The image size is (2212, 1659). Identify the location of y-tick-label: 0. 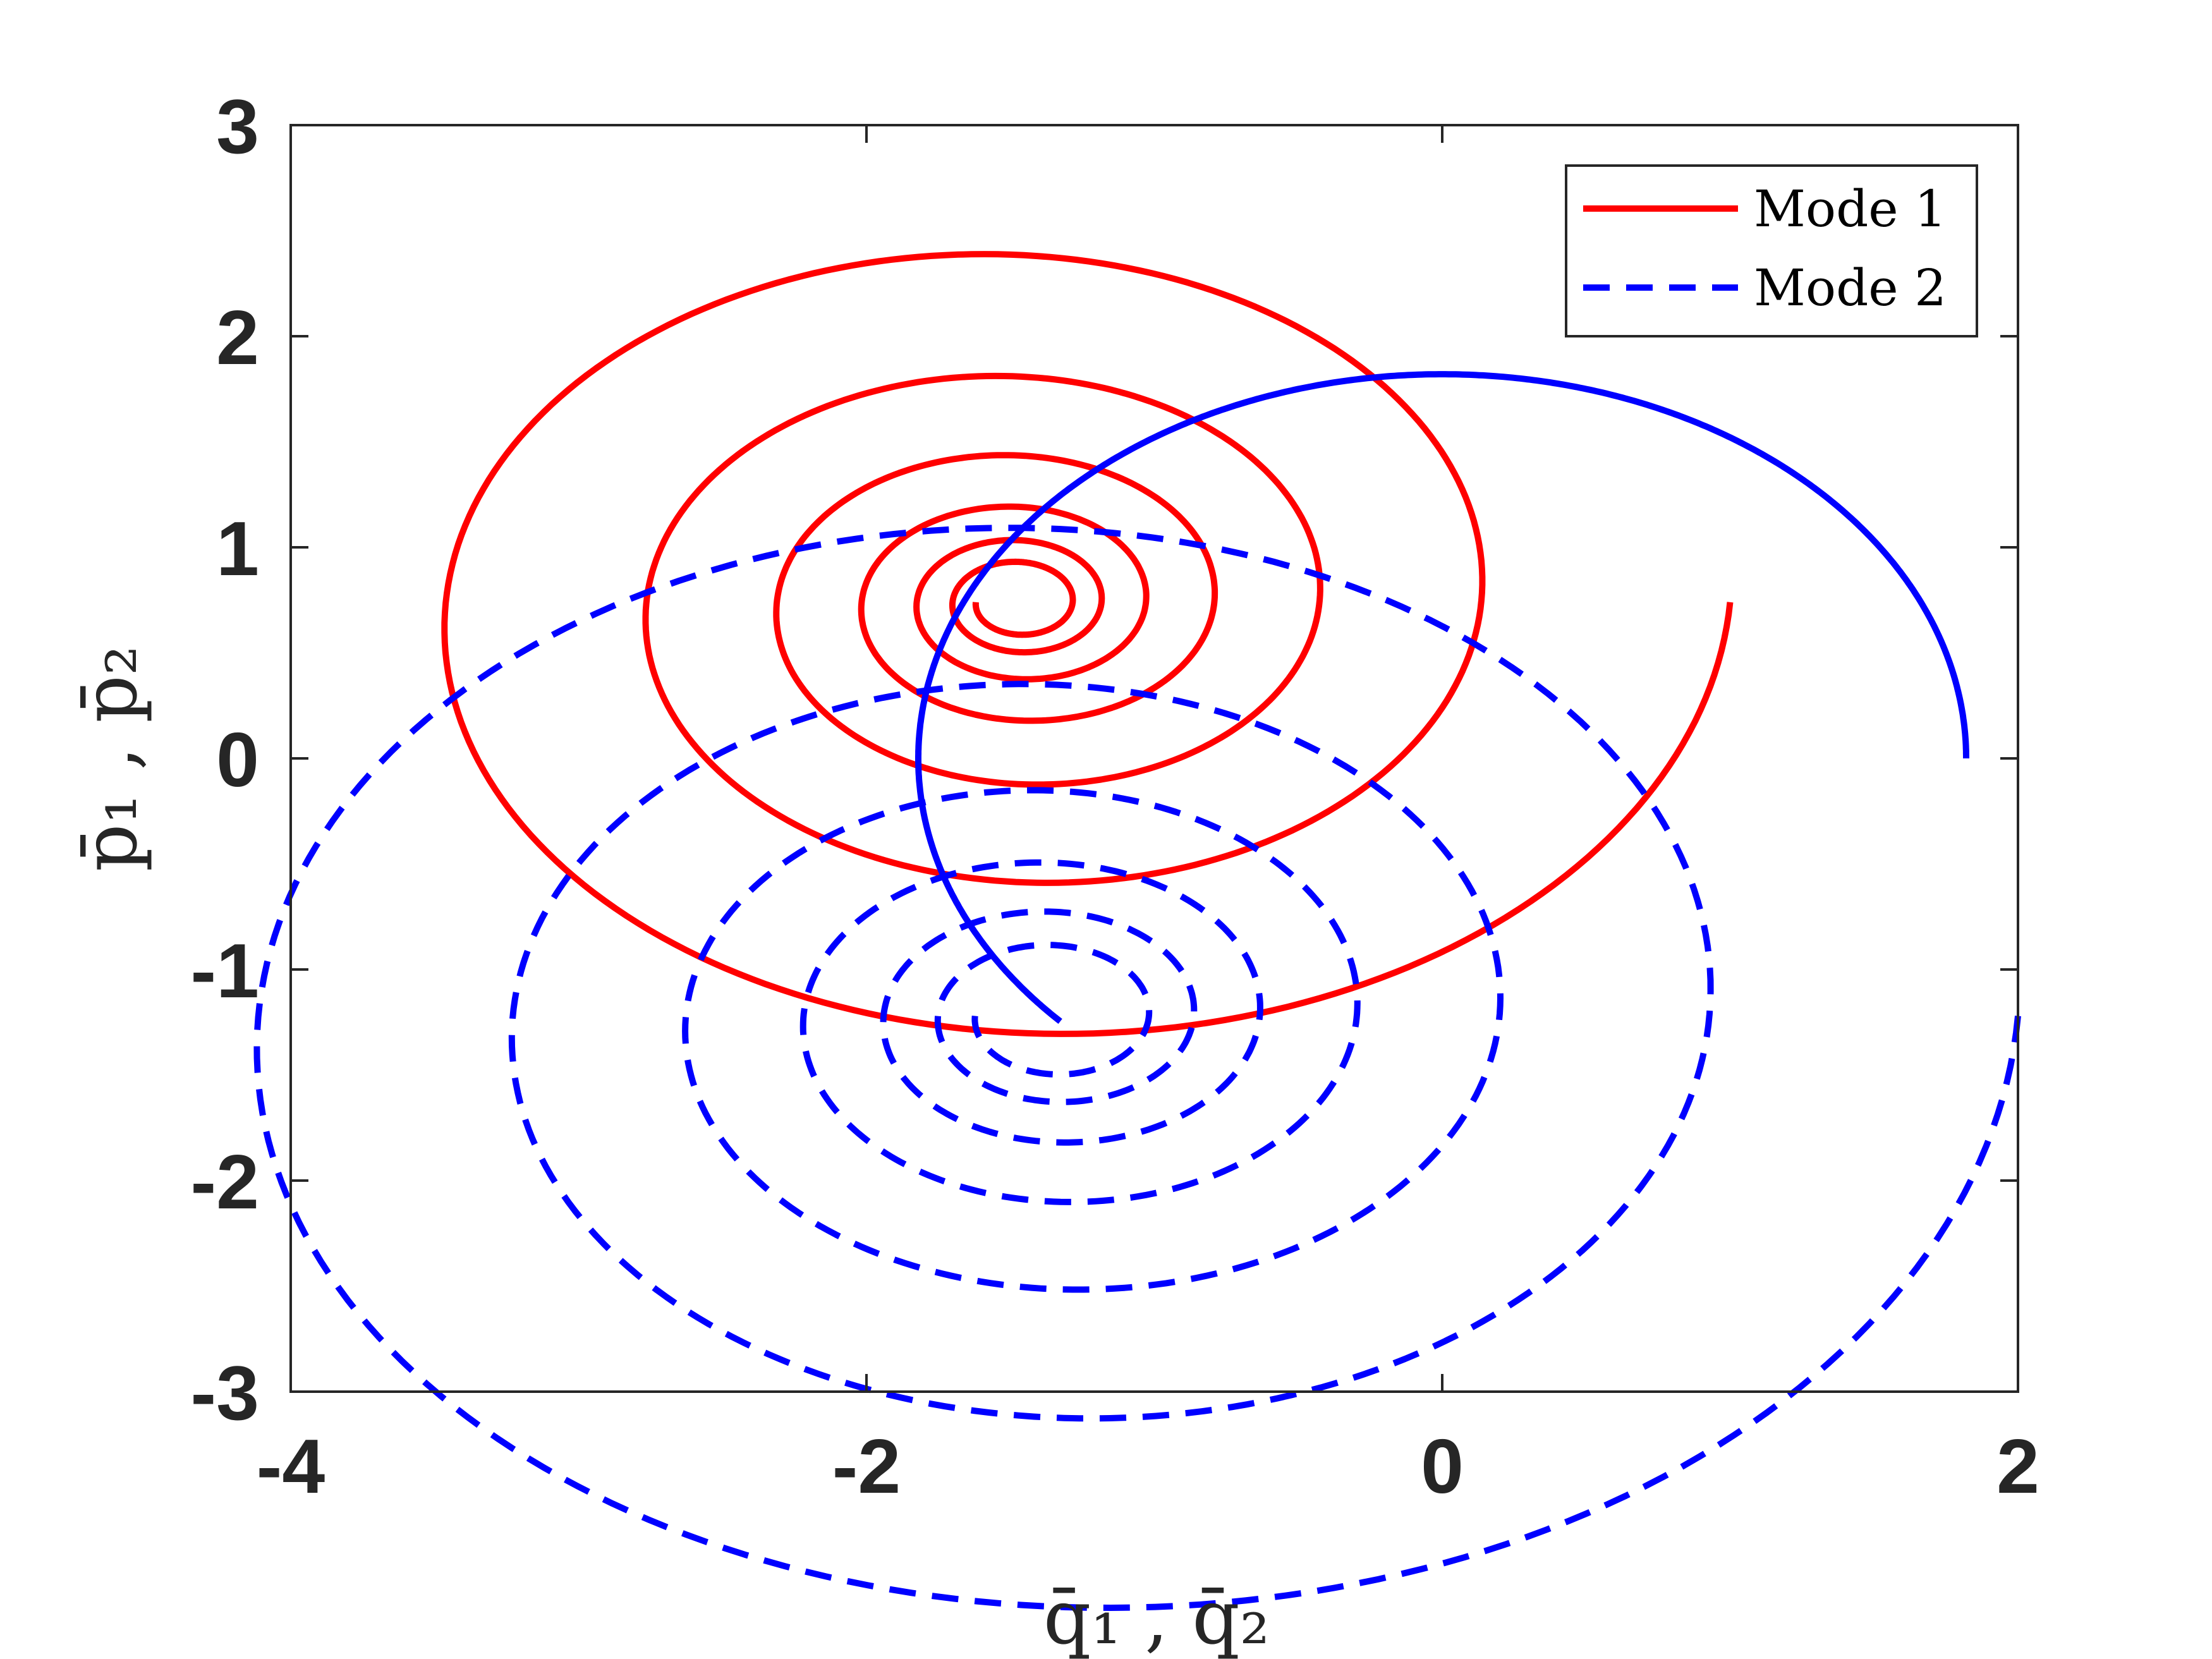
(237, 760).